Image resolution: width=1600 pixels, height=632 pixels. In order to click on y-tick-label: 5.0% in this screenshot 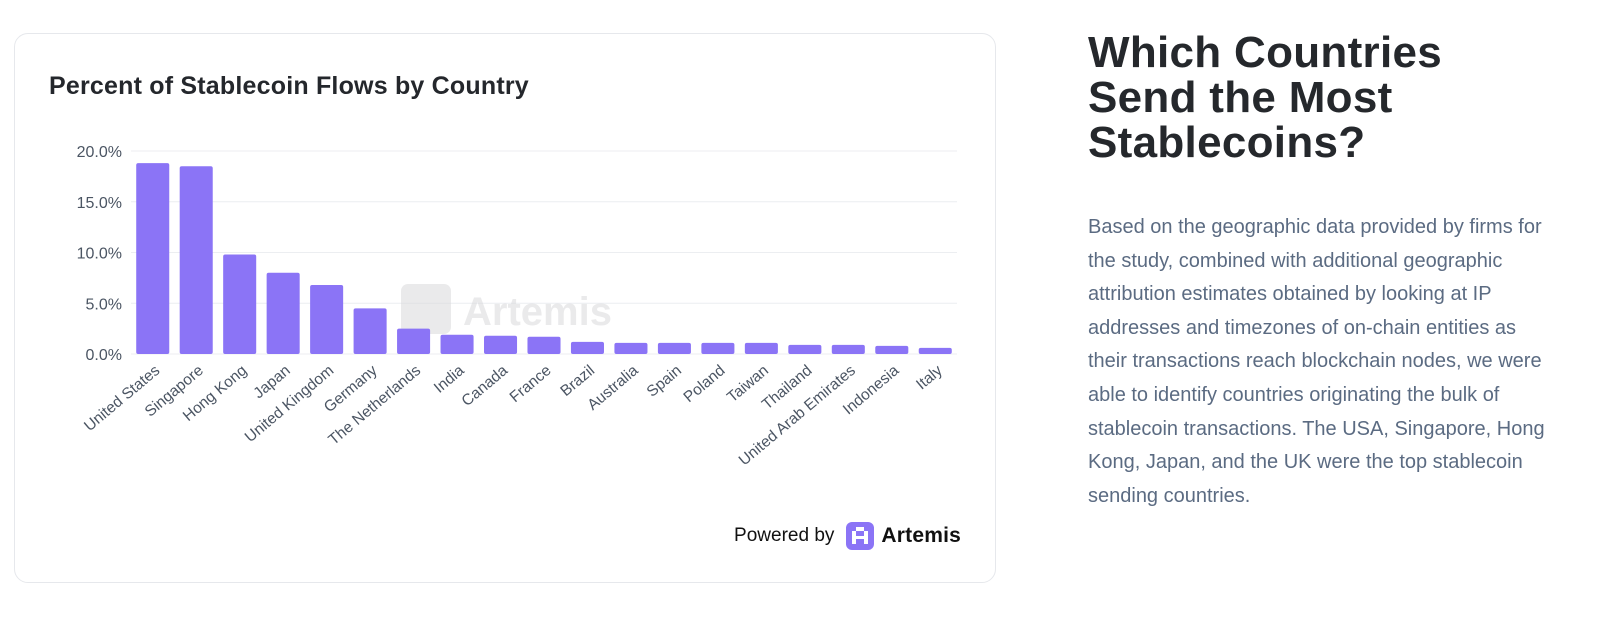, I will do `click(104, 304)`.